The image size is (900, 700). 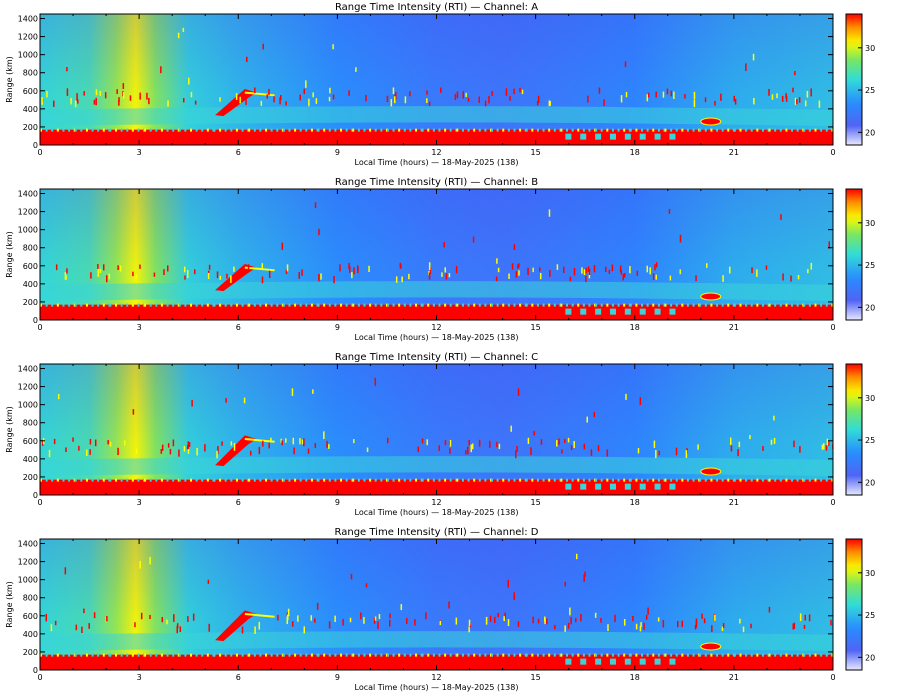 I want to click on hot-spot, so click(x=711, y=646).